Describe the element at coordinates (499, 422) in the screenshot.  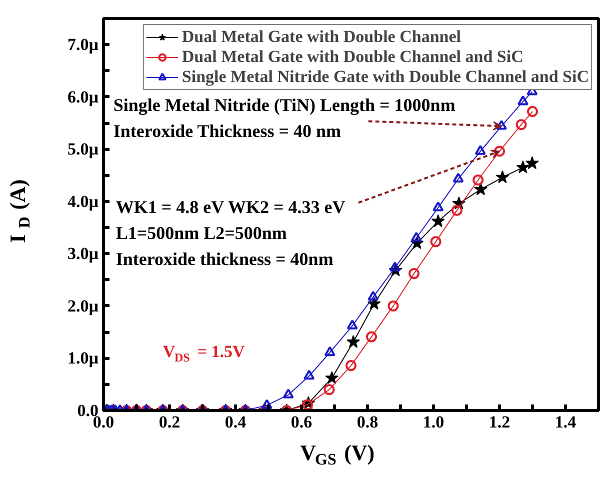
I see `x-tick-label: 1.2` at that location.